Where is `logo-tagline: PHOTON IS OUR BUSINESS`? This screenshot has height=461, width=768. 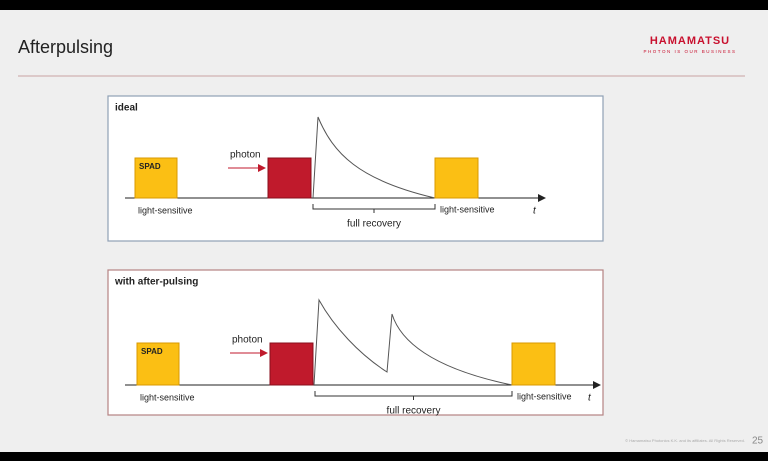 logo-tagline: PHOTON IS OUR BUSINESS is located at coordinates (690, 51).